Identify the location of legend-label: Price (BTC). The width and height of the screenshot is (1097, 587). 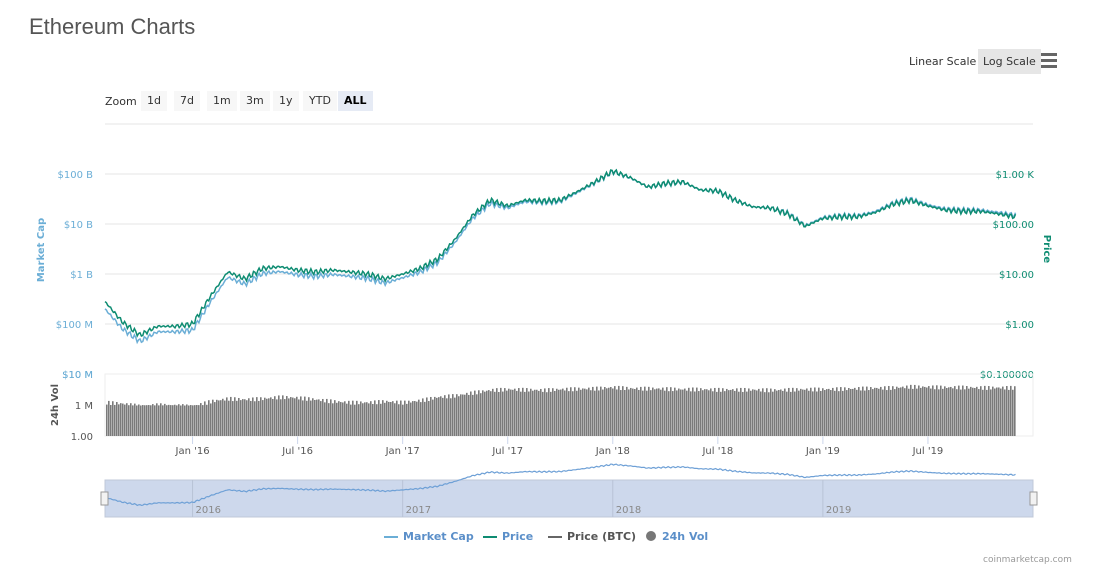
(602, 536).